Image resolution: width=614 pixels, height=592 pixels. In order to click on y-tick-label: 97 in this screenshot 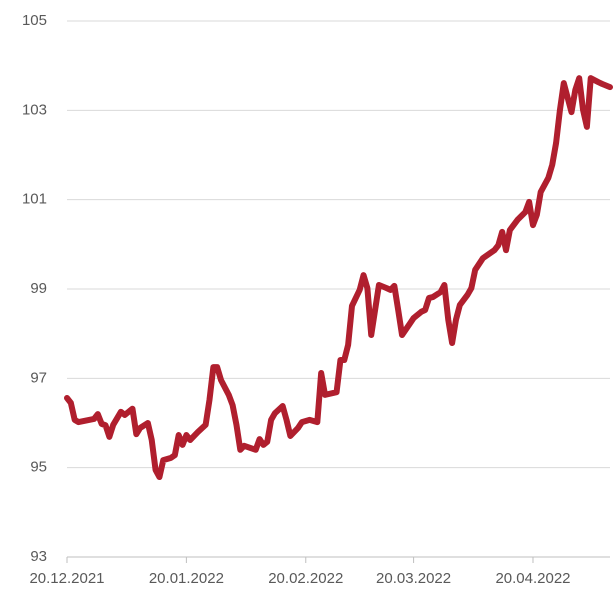, I will do `click(38, 377)`.